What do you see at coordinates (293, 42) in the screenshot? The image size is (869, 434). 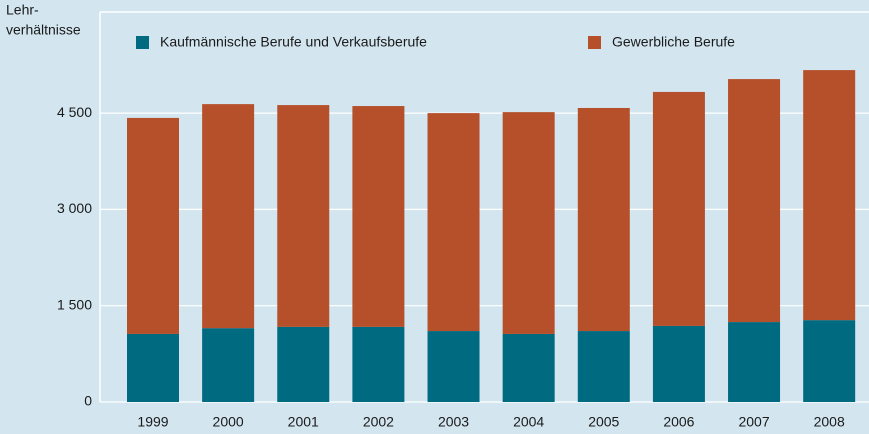 I see `legend-label: Kaufmännische Berufe und Verkaufsberufe` at bounding box center [293, 42].